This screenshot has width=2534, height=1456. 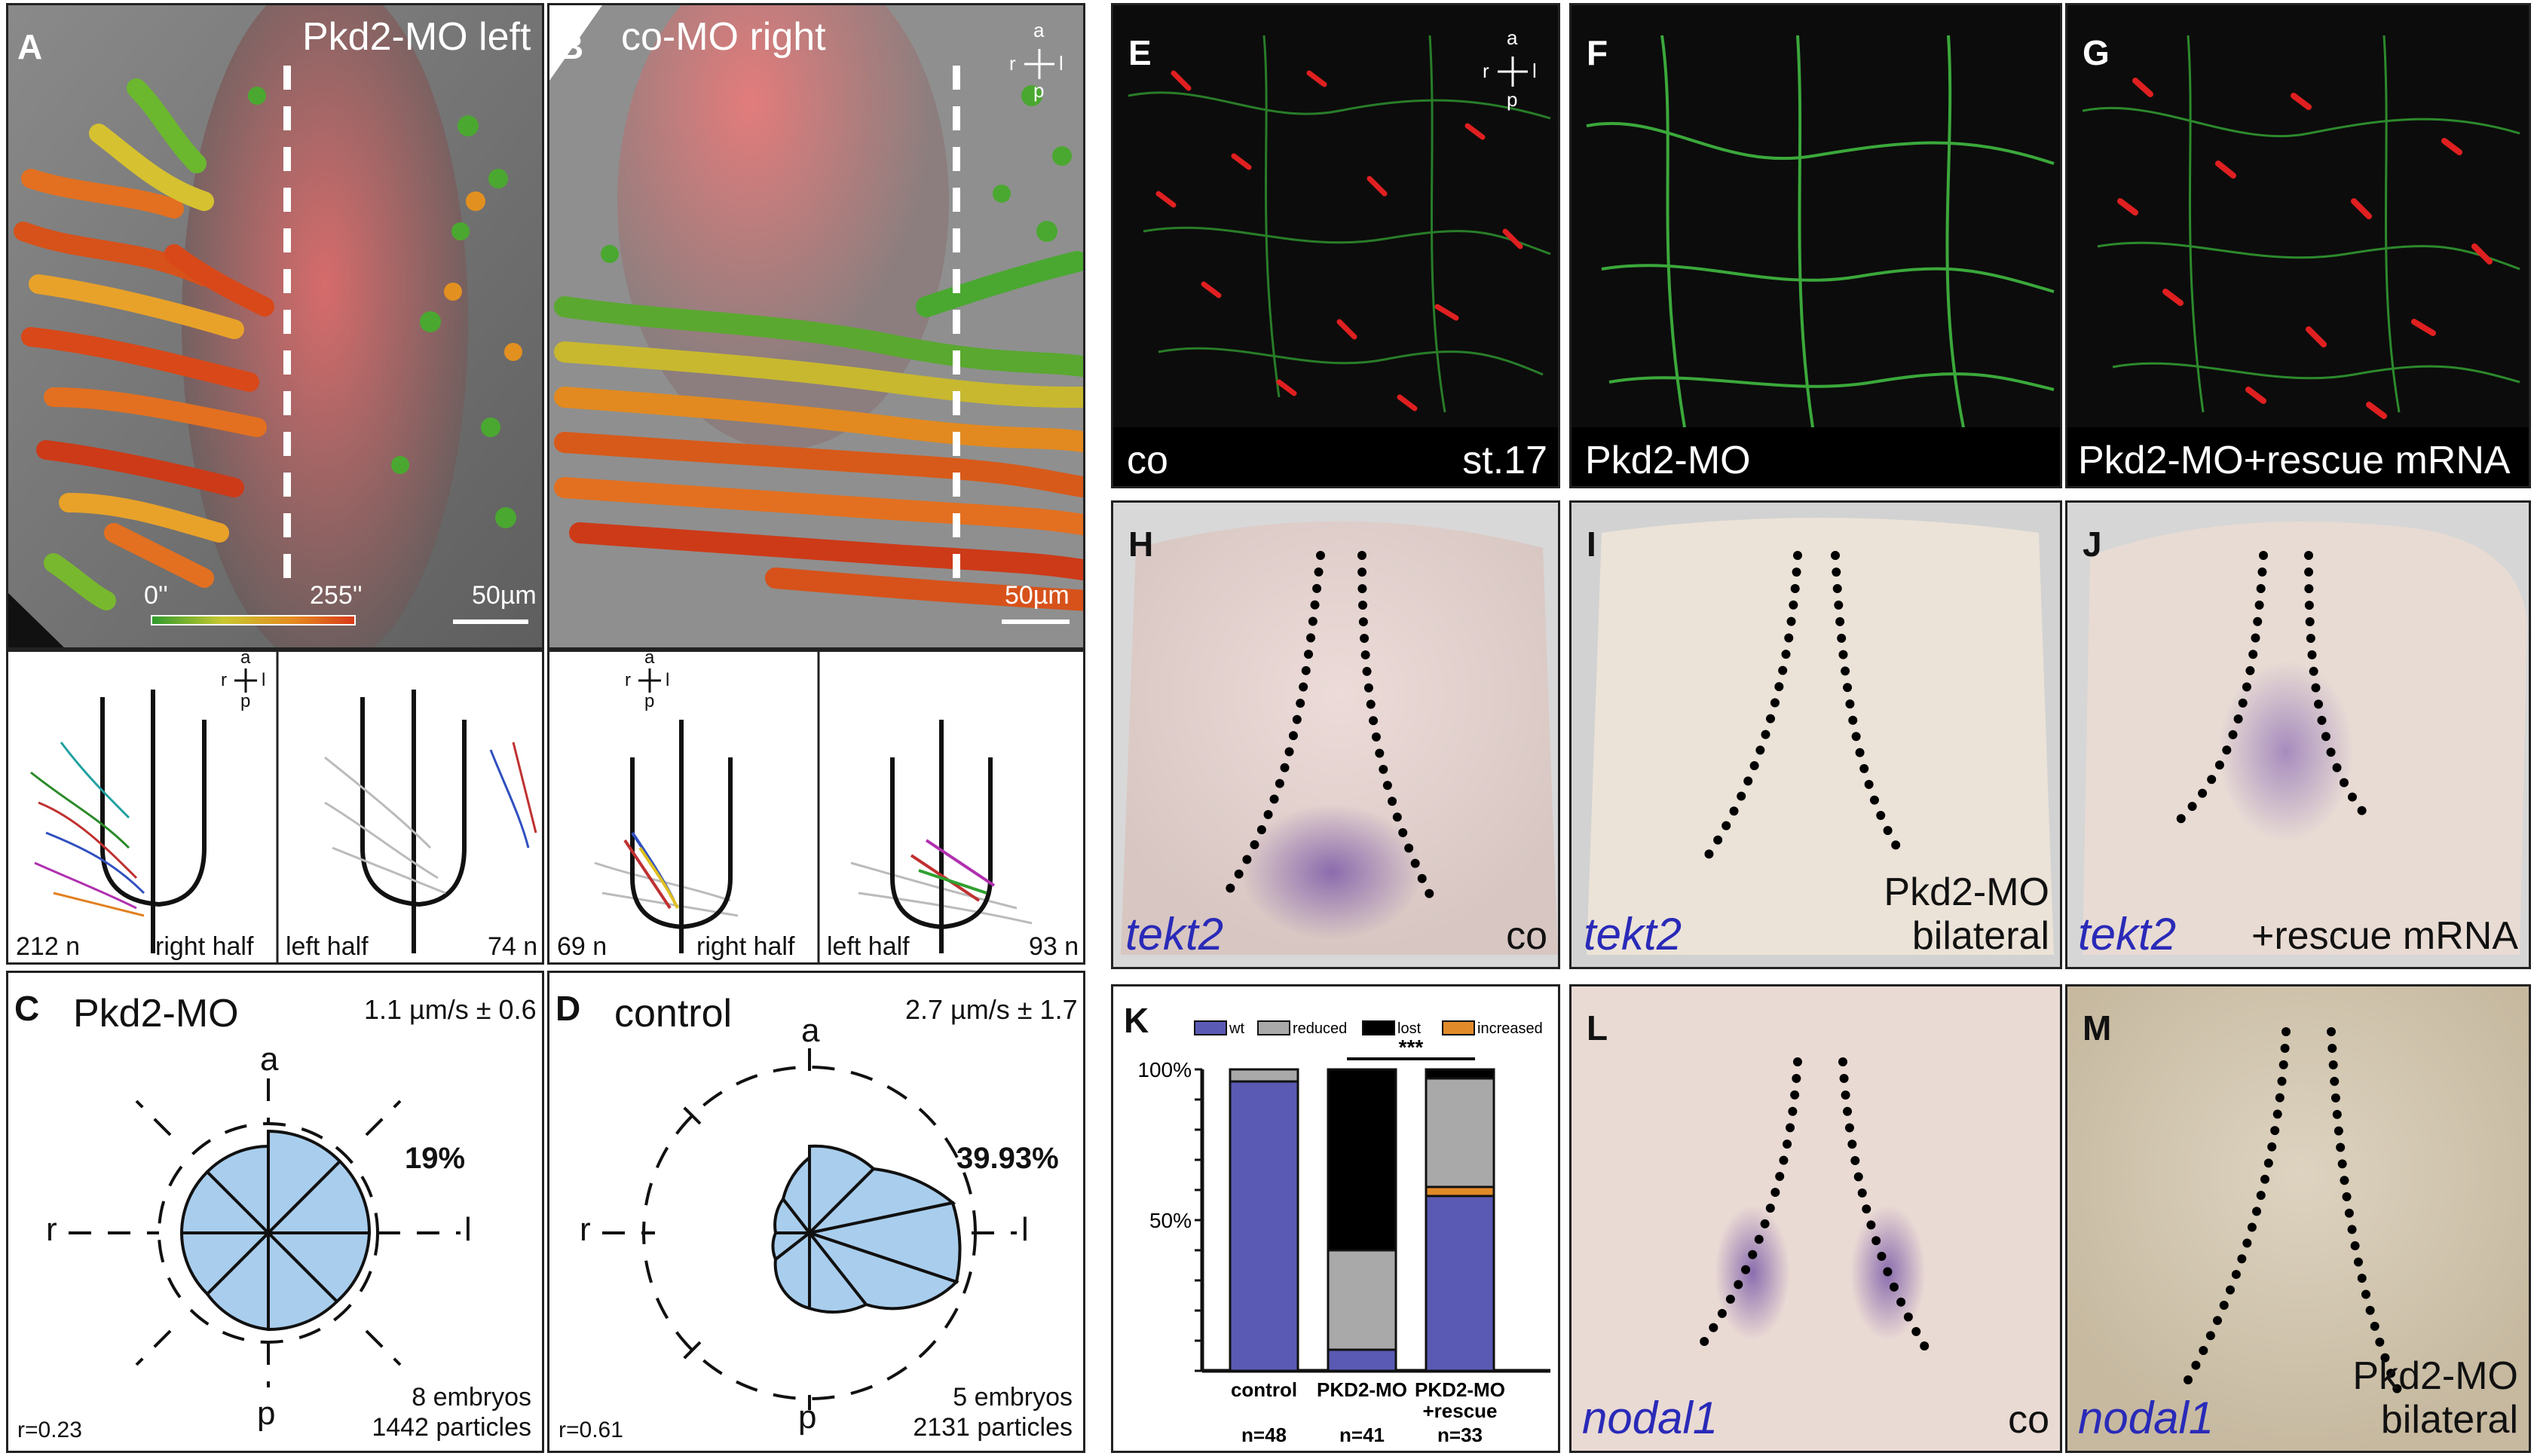 I want to click on panel-m-in-situ: M nodal1 Pkd2-MO bilateral, so click(x=2298, y=1218).